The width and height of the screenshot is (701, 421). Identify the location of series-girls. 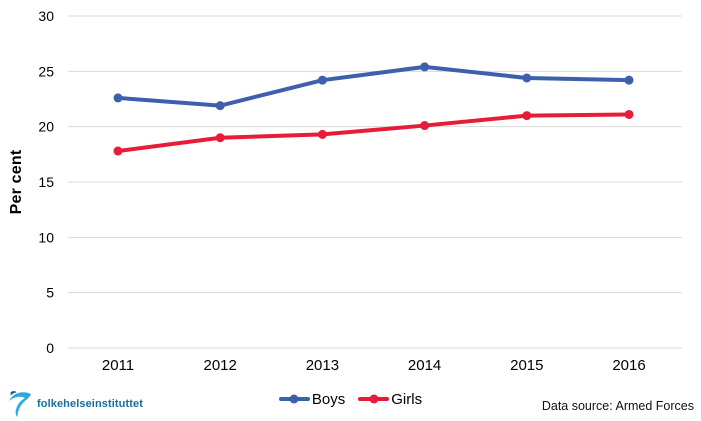
(373, 132).